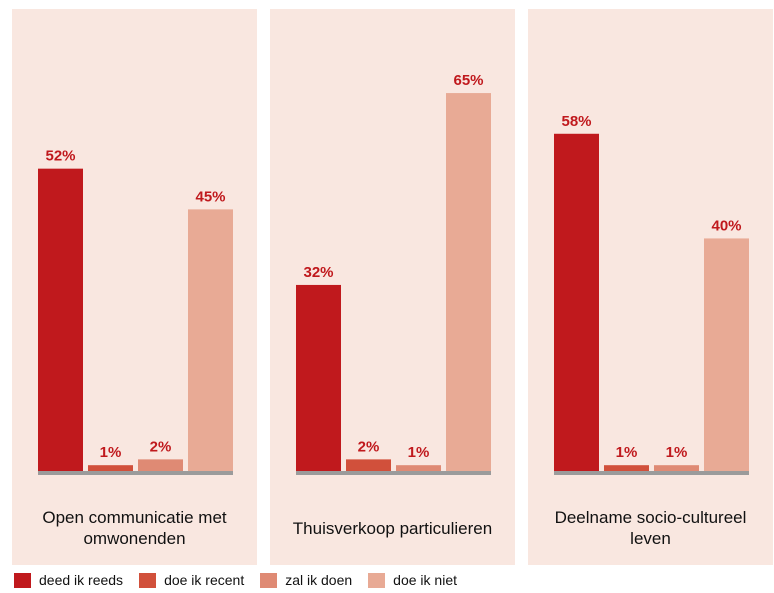 The width and height of the screenshot is (774, 593). Describe the element at coordinates (318, 272) in the screenshot. I see `bar-label-2-1: 32%` at that location.